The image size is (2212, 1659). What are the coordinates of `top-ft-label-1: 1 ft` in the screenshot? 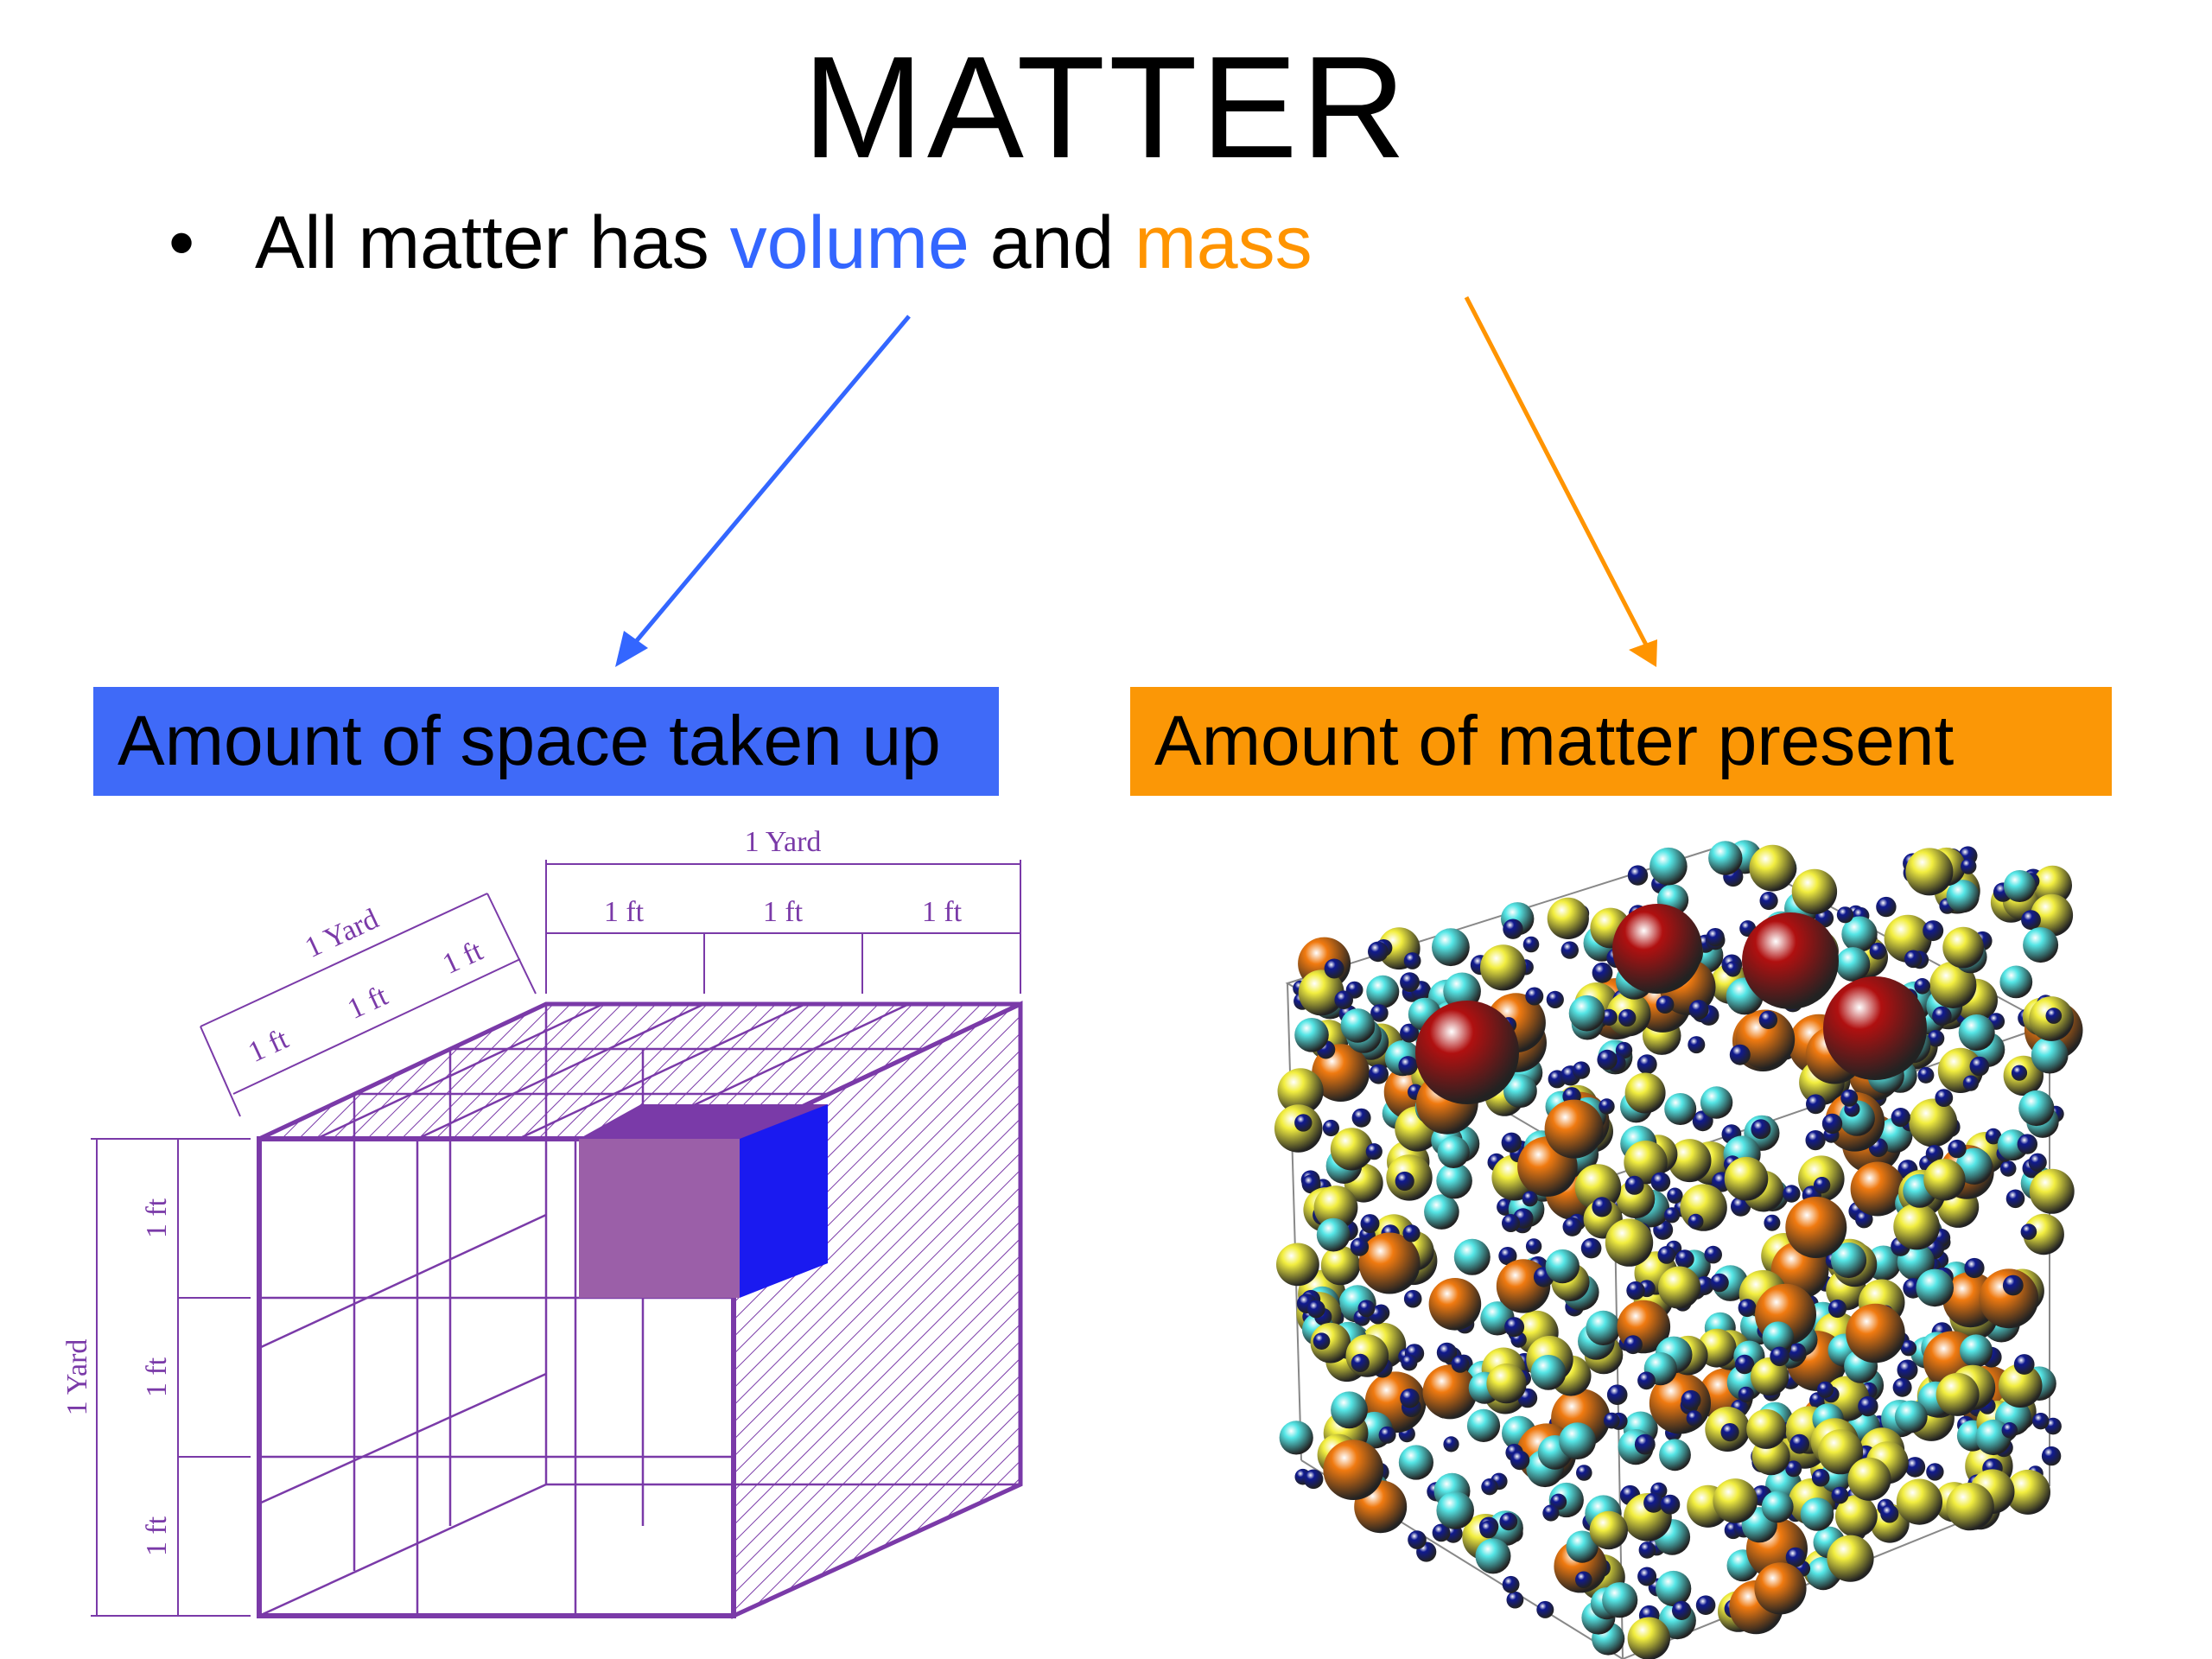 It's located at (624, 912).